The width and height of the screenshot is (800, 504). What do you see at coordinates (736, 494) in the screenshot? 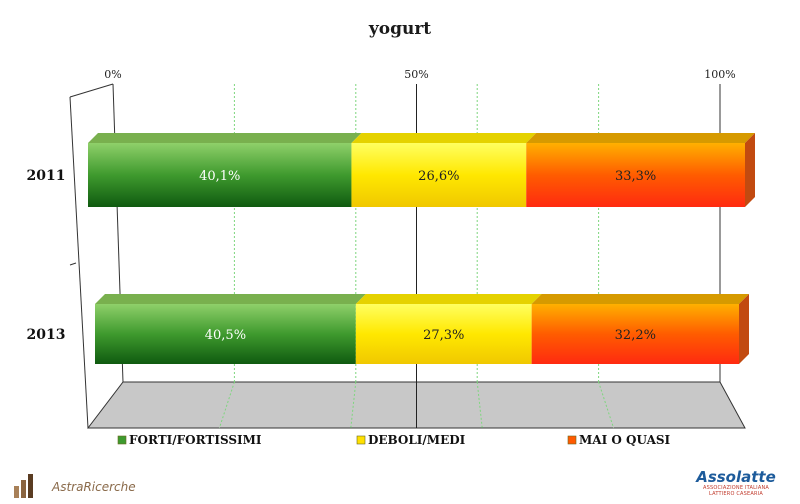
I see `assolatte-logo-sub-2: LATTIERO CASEARIA` at bounding box center [736, 494].